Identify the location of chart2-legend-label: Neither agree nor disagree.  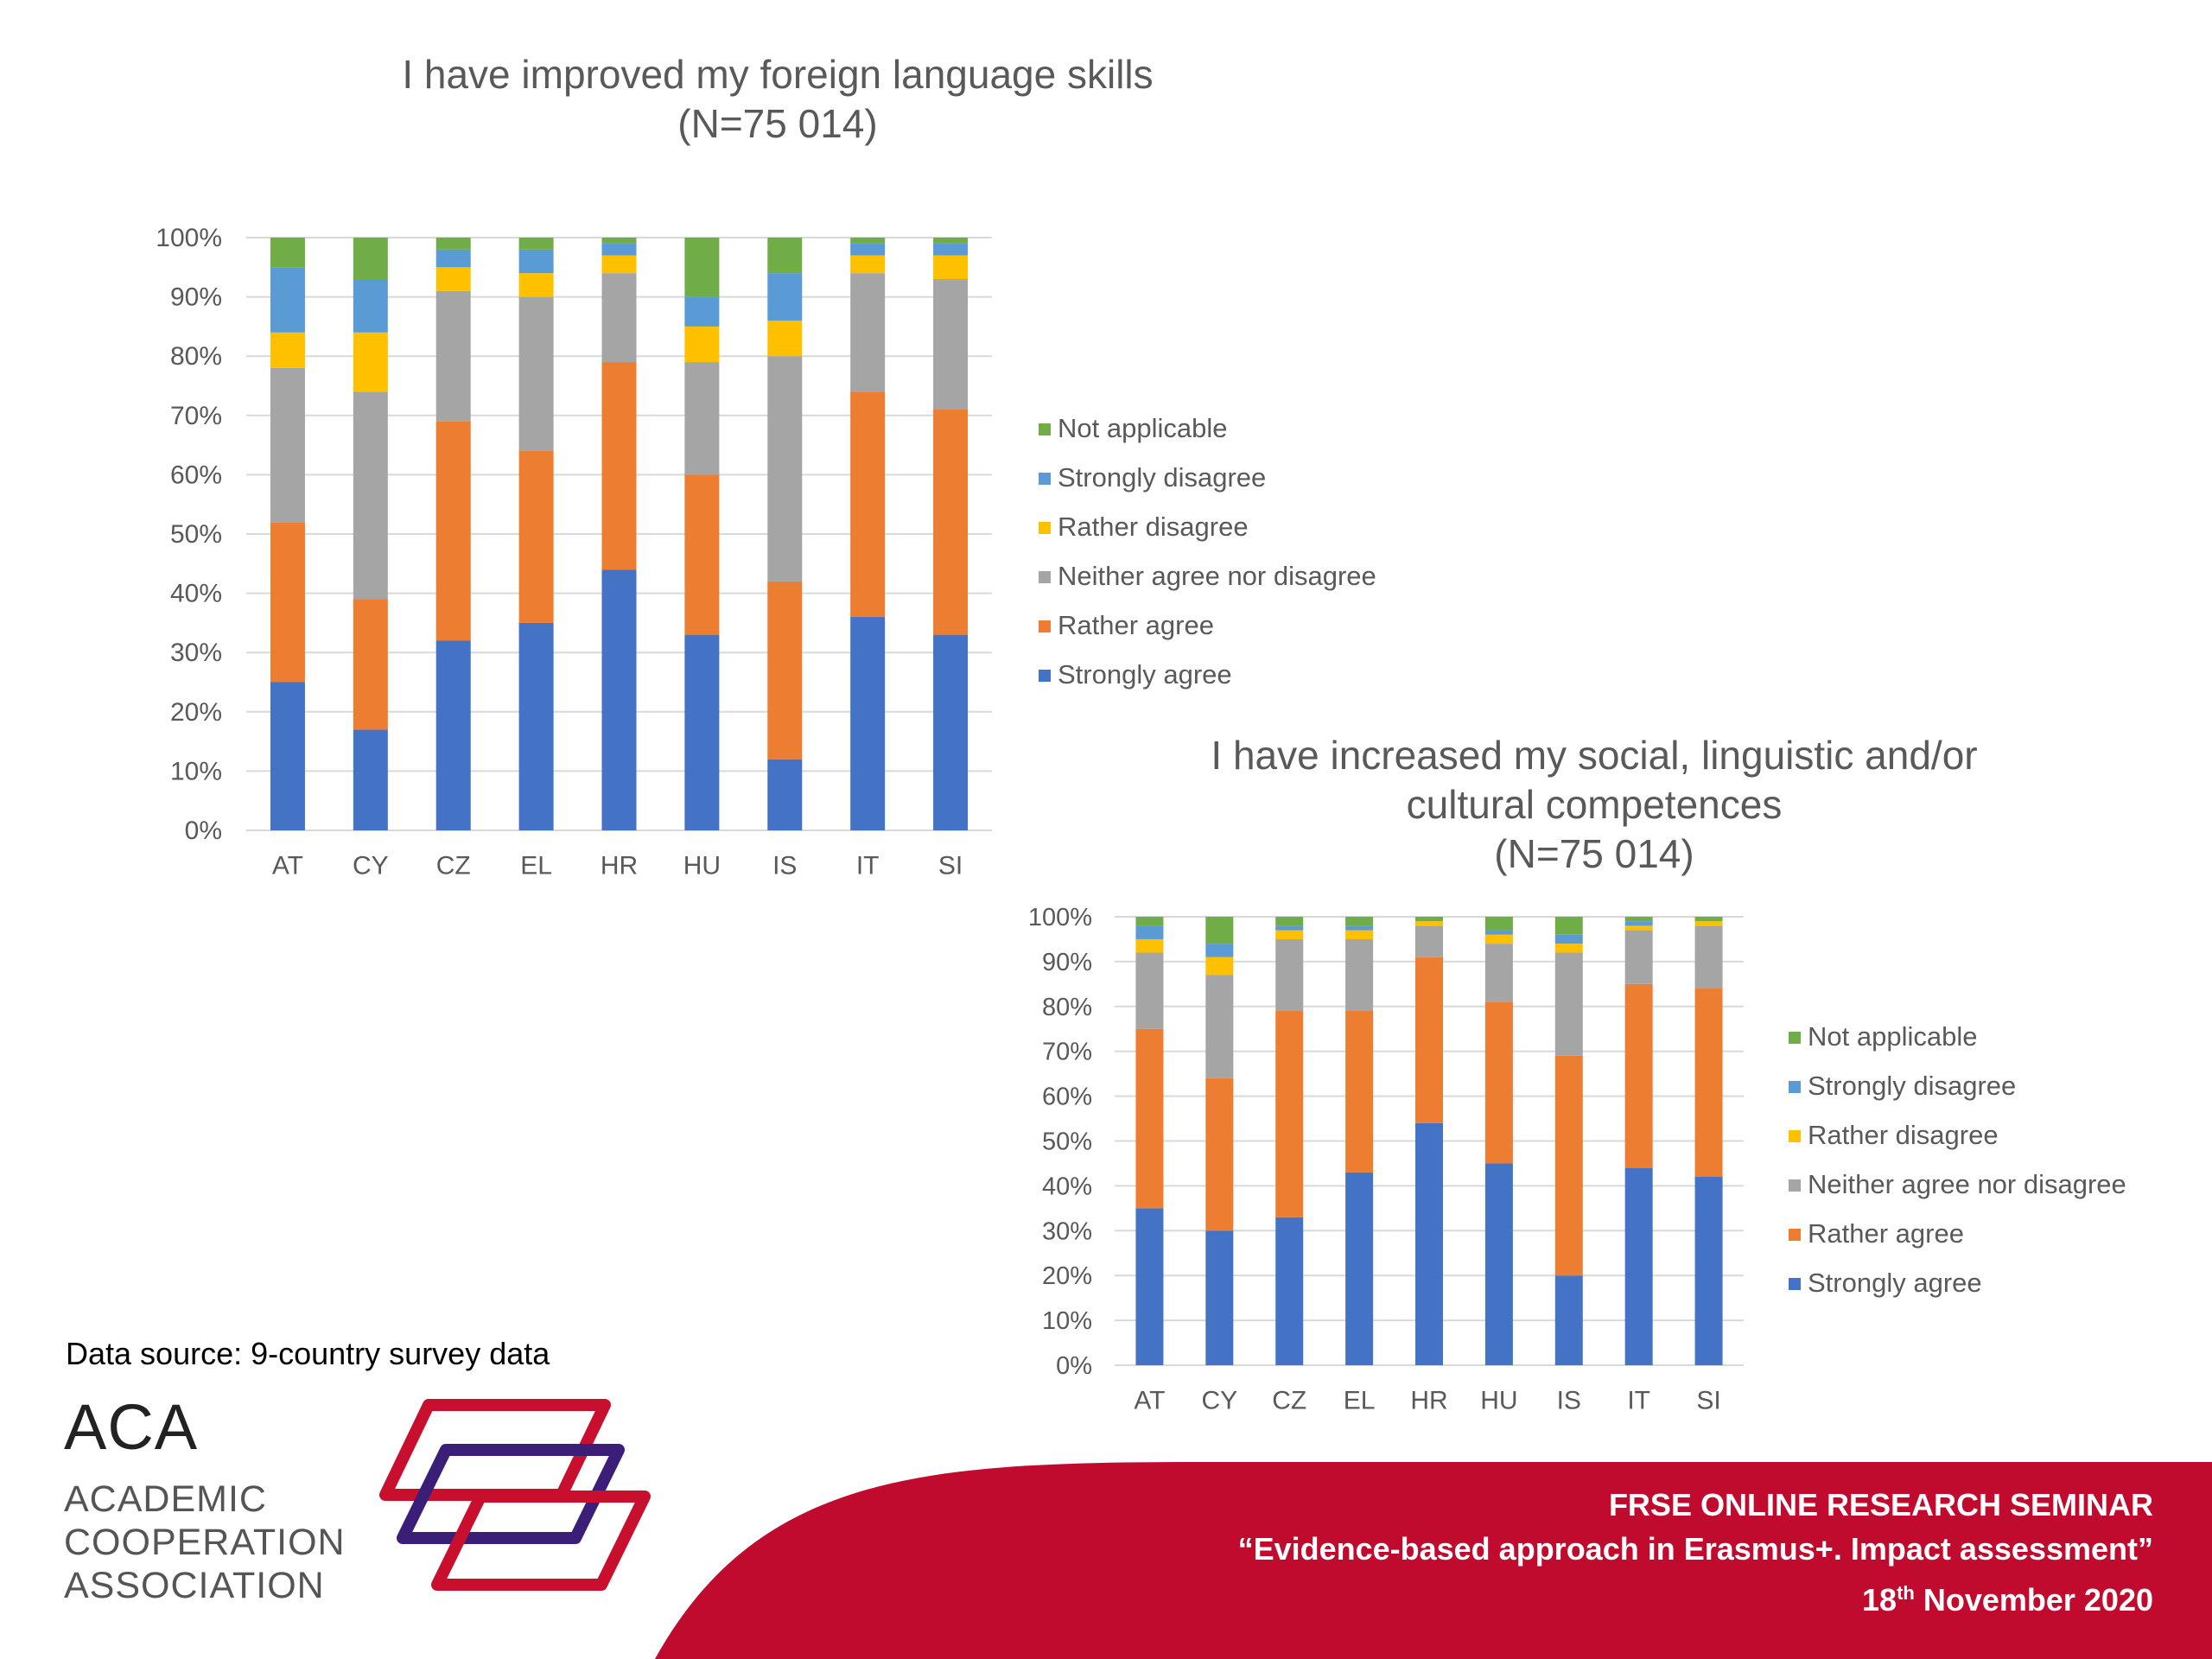
(1967, 1184).